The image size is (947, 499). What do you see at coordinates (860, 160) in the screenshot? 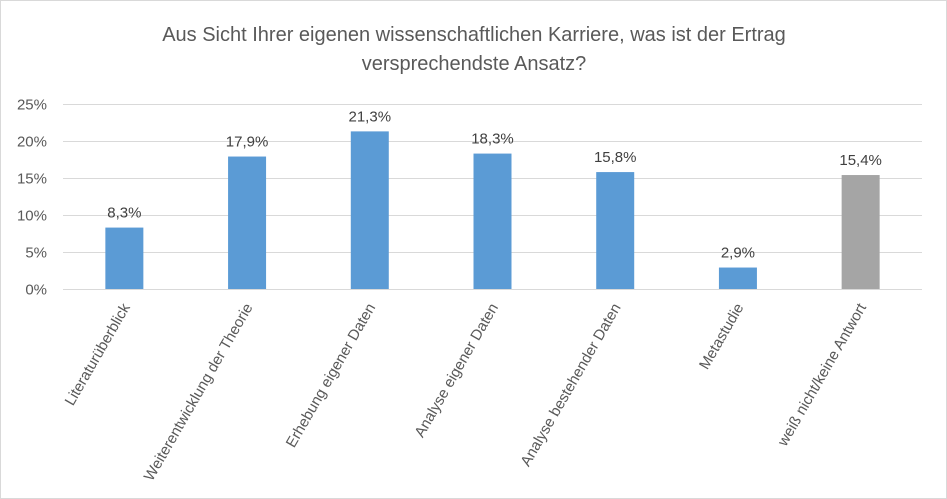
I see `data-label-6: 15,4%` at bounding box center [860, 160].